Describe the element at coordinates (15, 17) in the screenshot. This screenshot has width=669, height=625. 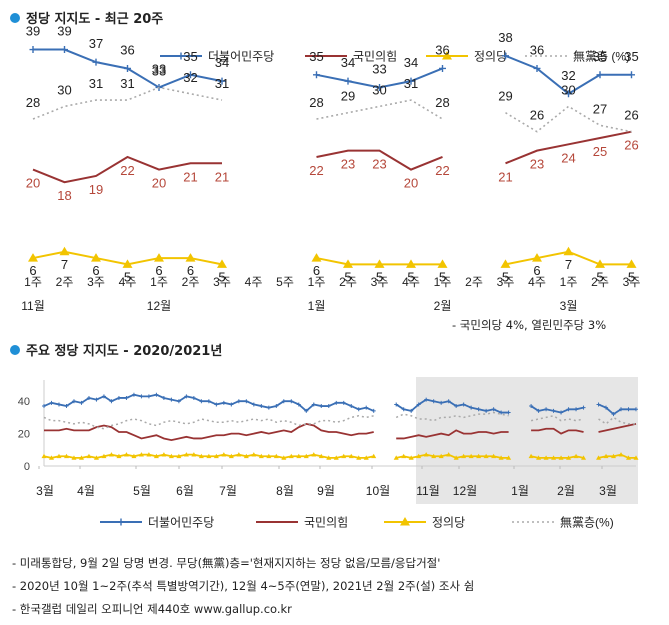
I see `bullet-dot-icon` at that location.